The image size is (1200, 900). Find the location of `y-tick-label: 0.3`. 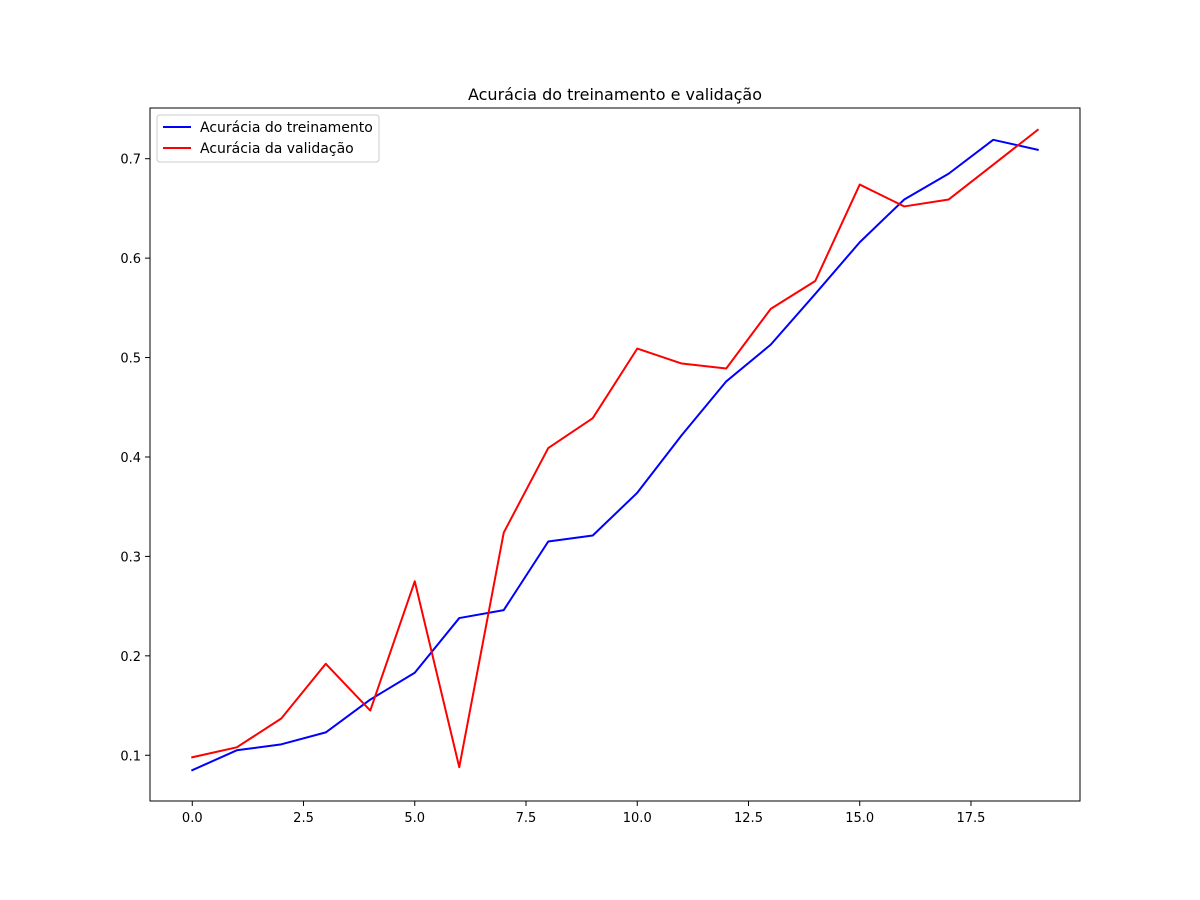

y-tick-label: 0.3 is located at coordinates (130, 557).